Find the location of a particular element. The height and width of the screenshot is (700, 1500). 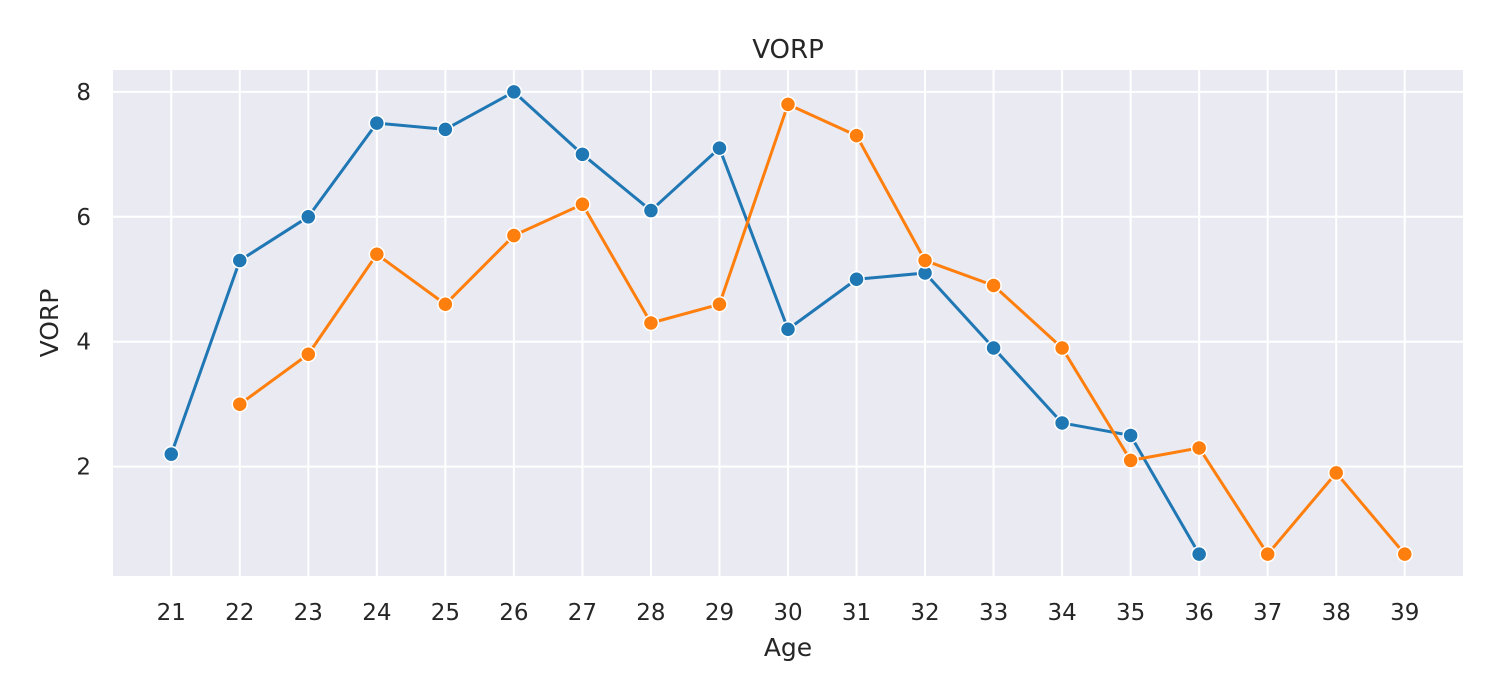

y-tick-labels: 2 4 6 8 is located at coordinates (83, 280).